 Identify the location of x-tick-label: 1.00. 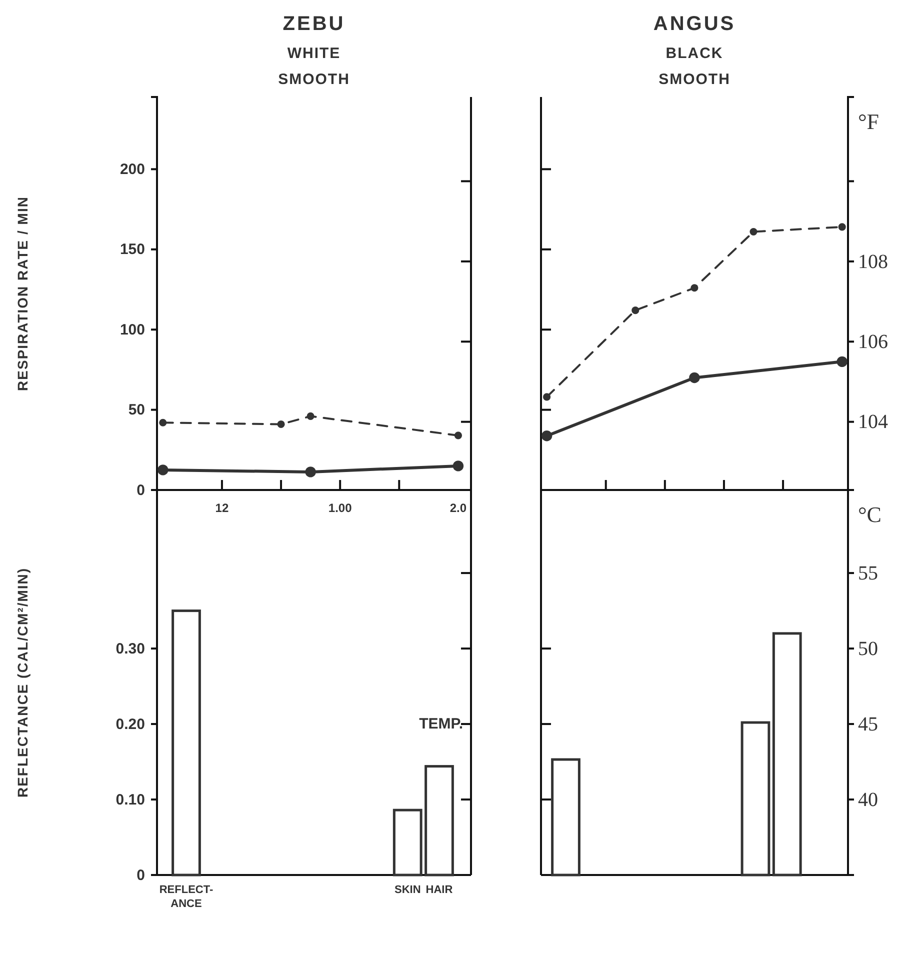
(340, 508).